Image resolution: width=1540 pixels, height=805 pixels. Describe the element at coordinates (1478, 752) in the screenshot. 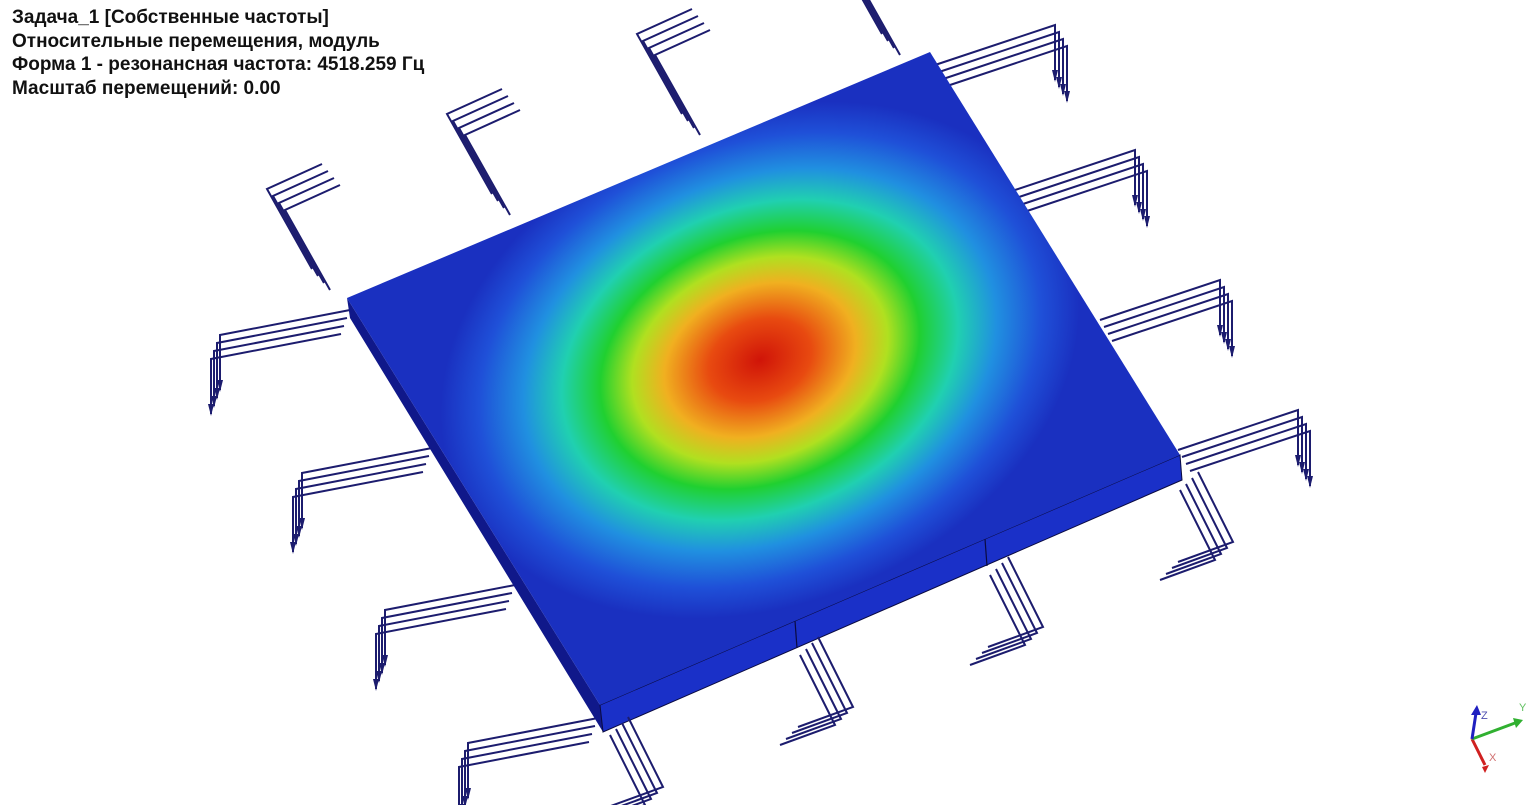

I see `axis-x-line` at that location.